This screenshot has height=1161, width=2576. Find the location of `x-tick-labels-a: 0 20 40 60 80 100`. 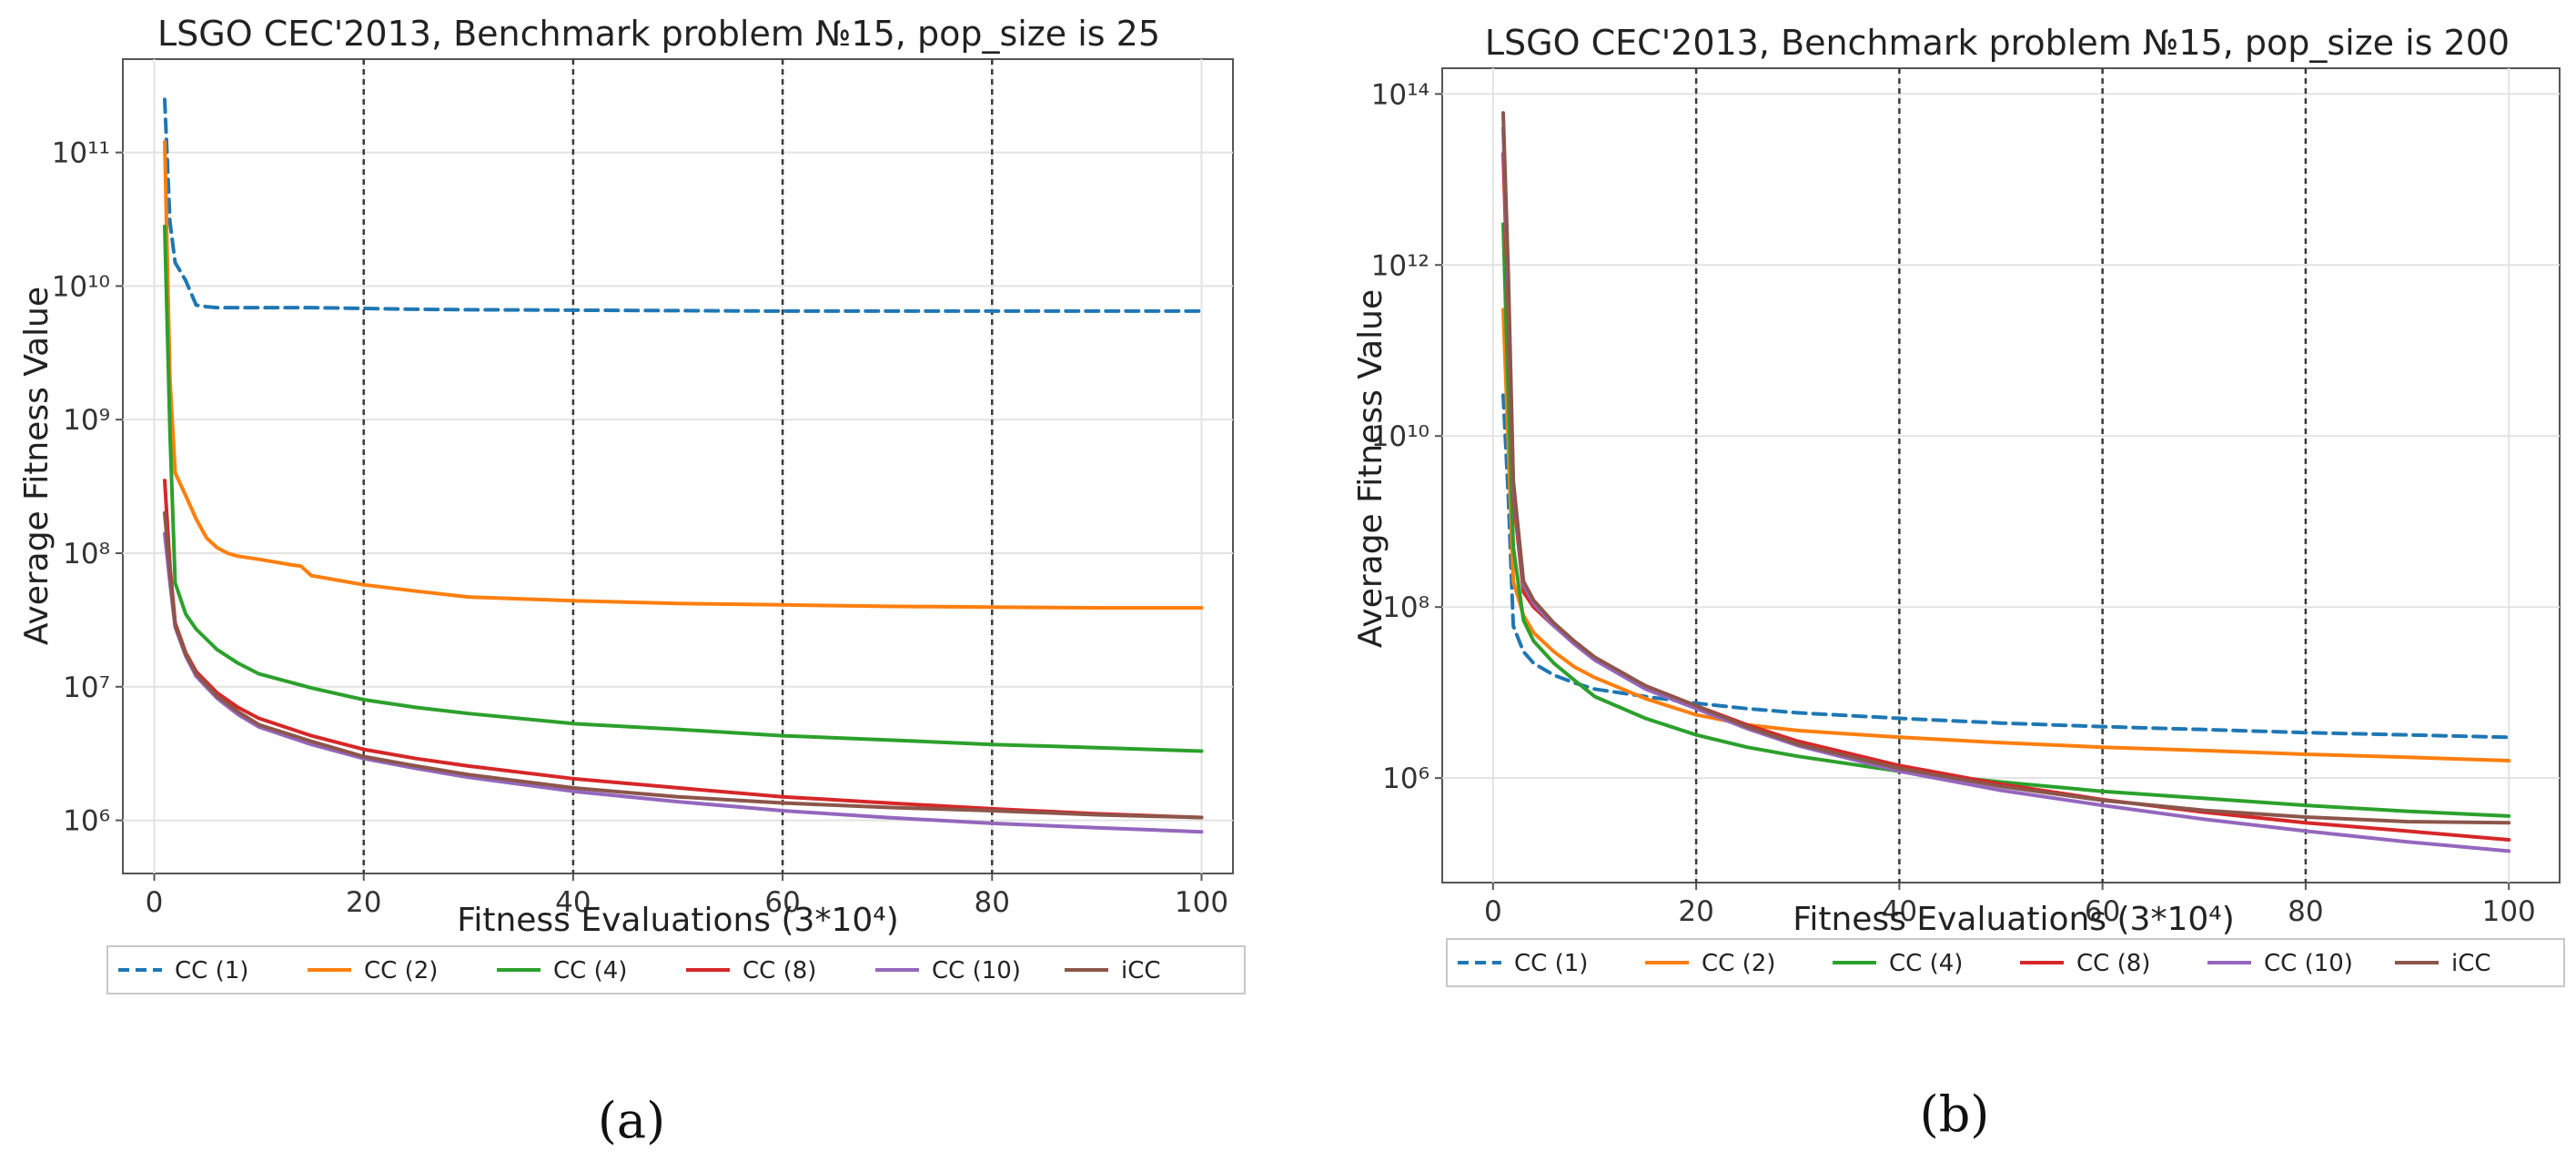

x-tick-labels-a: 0 20 40 60 80 100 is located at coordinates (687, 896).